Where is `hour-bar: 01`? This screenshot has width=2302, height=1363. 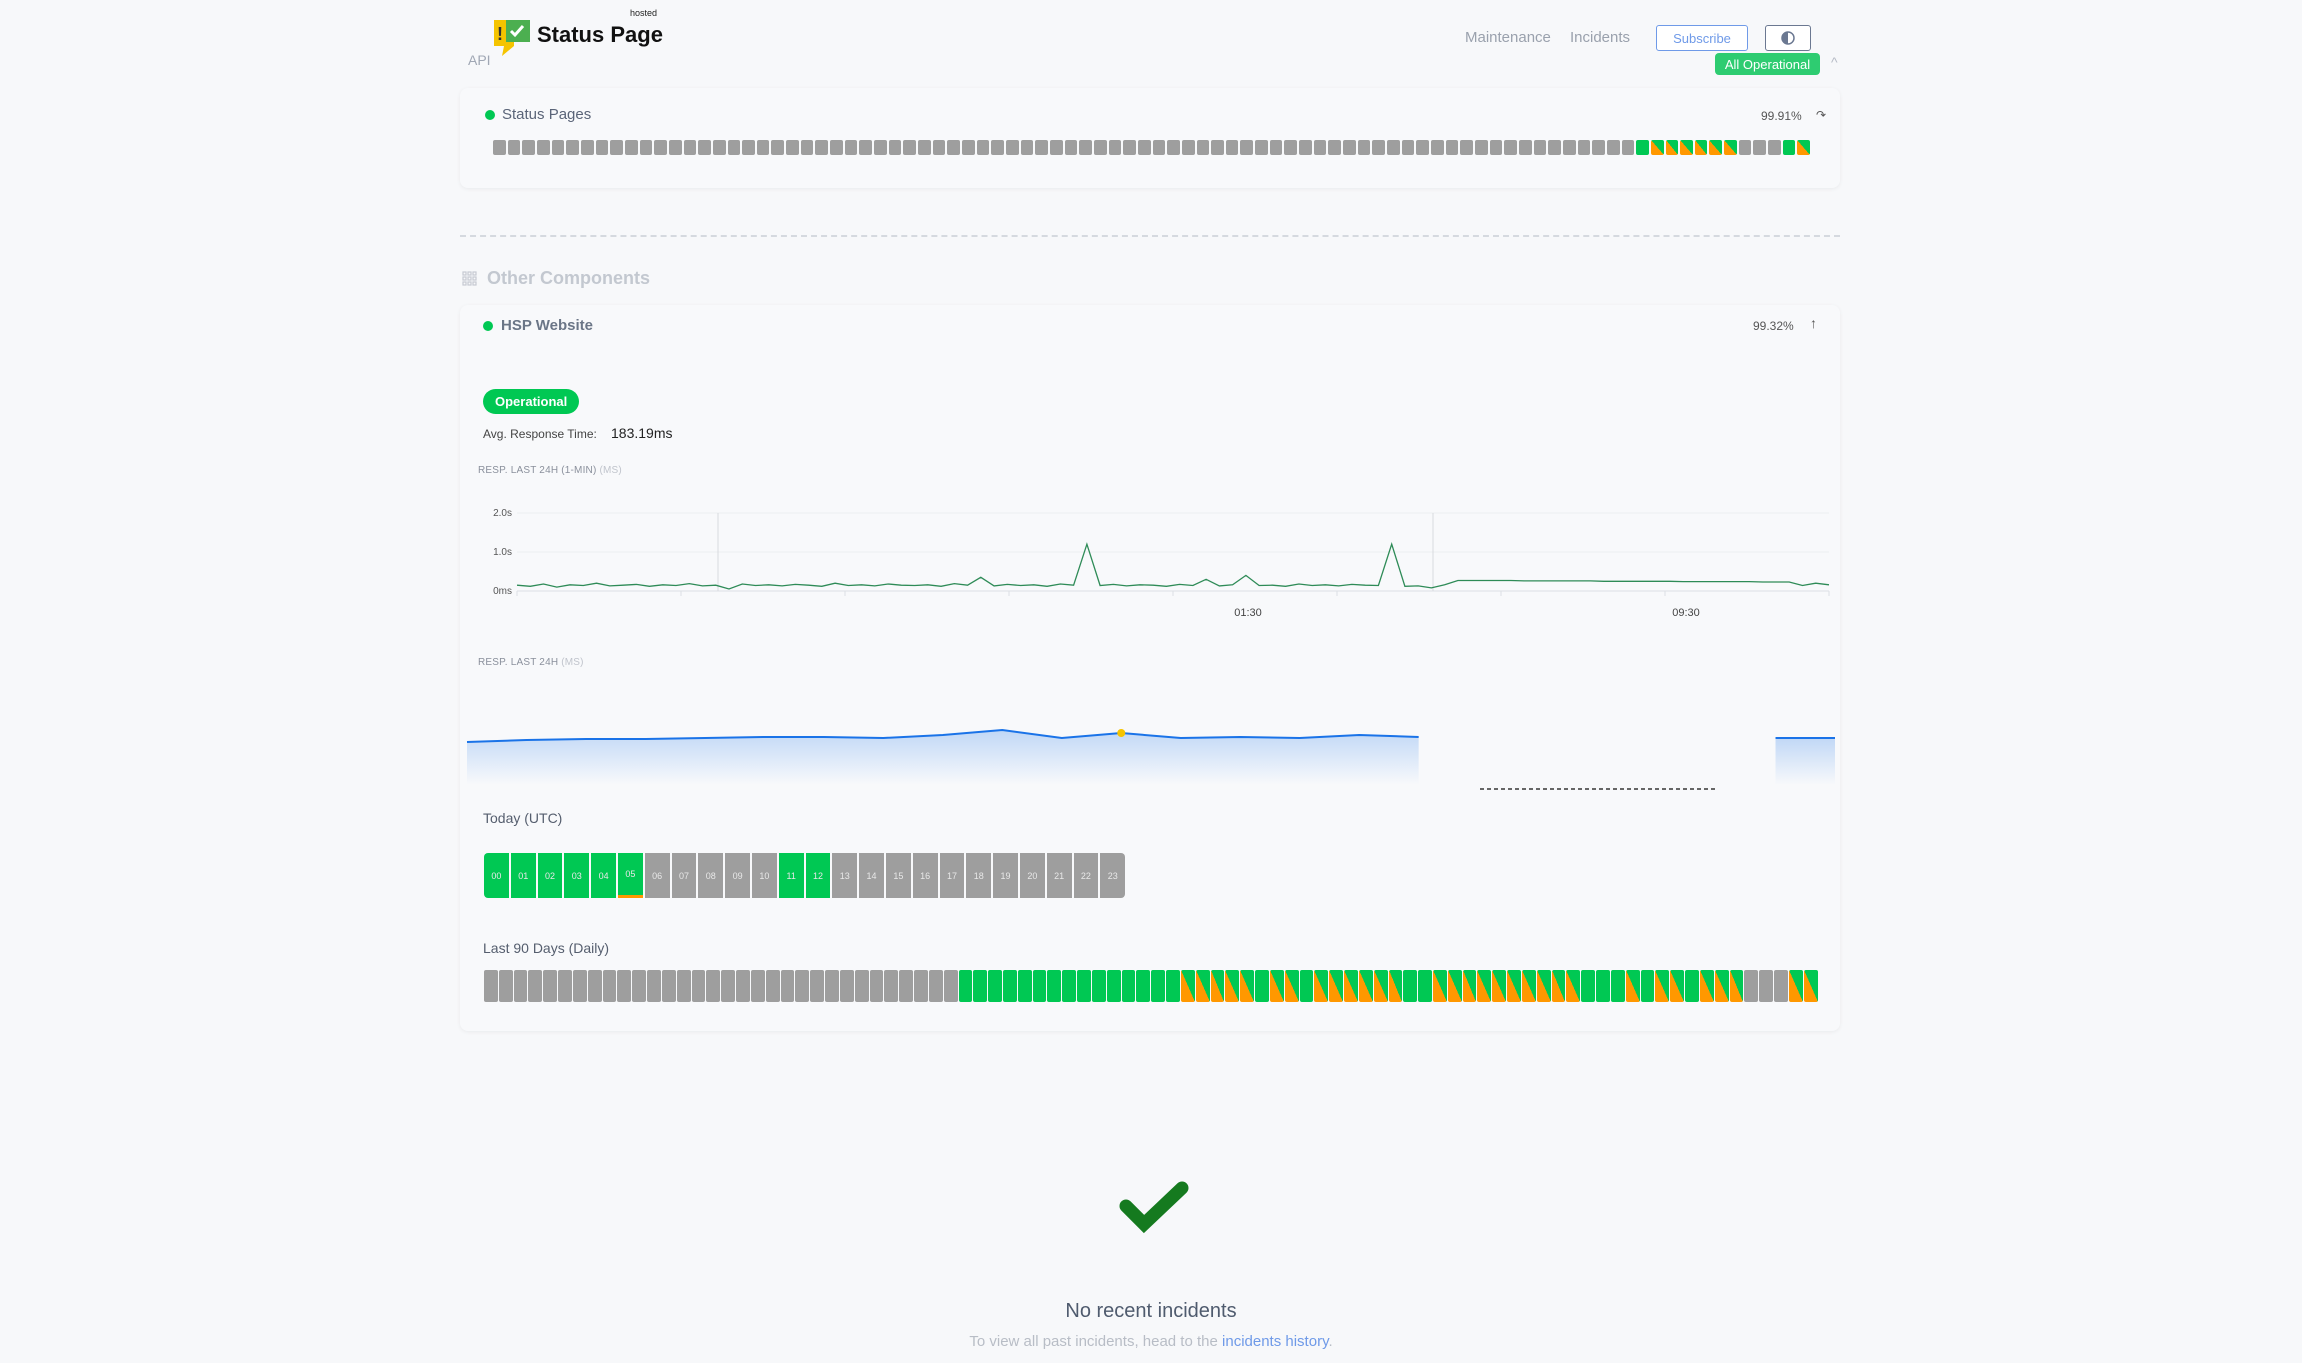
hour-bar: 01 is located at coordinates (523, 875).